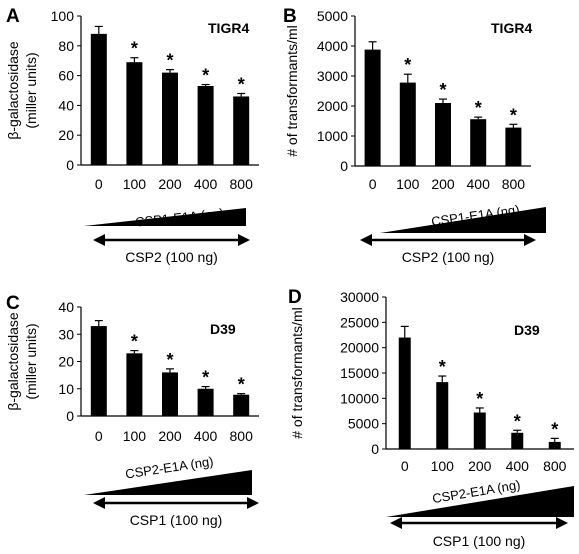 This screenshot has width=579, height=554. I want to click on chart-title: TIGR4, so click(228, 28).